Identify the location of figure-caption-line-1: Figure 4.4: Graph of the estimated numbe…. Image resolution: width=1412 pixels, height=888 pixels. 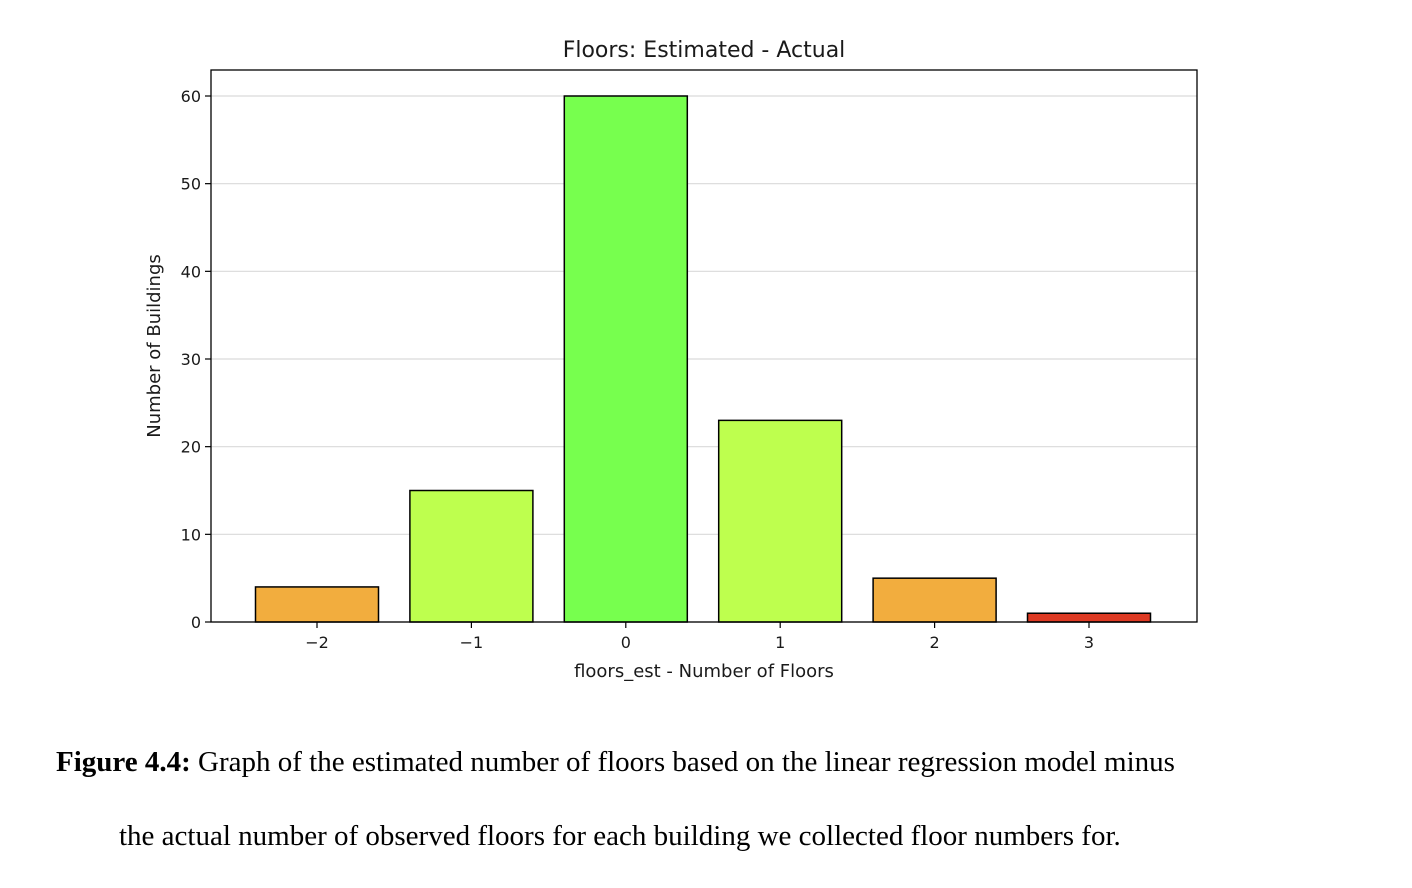
(615, 762).